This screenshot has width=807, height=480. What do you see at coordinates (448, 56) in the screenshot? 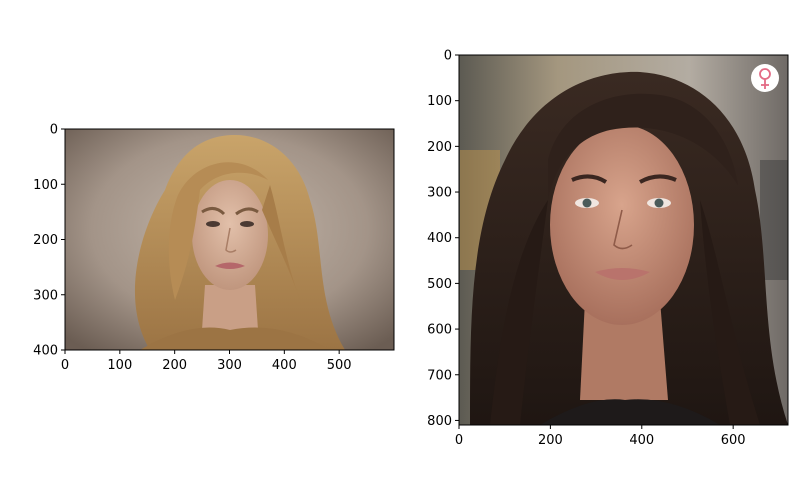
I see `y-tick-label-right-0: 0` at bounding box center [448, 56].